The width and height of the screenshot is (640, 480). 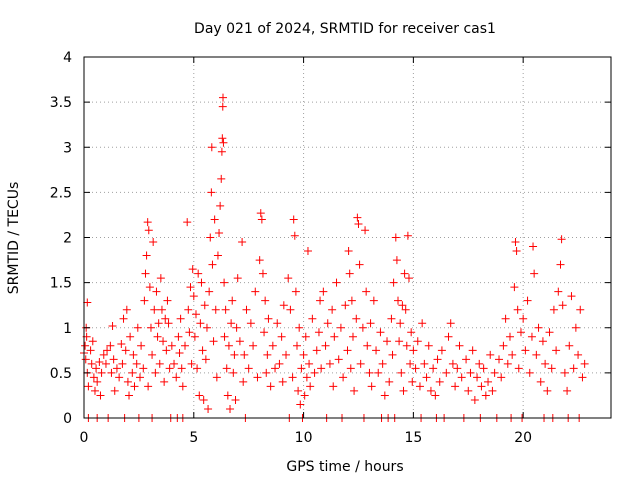 I want to click on x-tick-label: 20, so click(x=523, y=438).